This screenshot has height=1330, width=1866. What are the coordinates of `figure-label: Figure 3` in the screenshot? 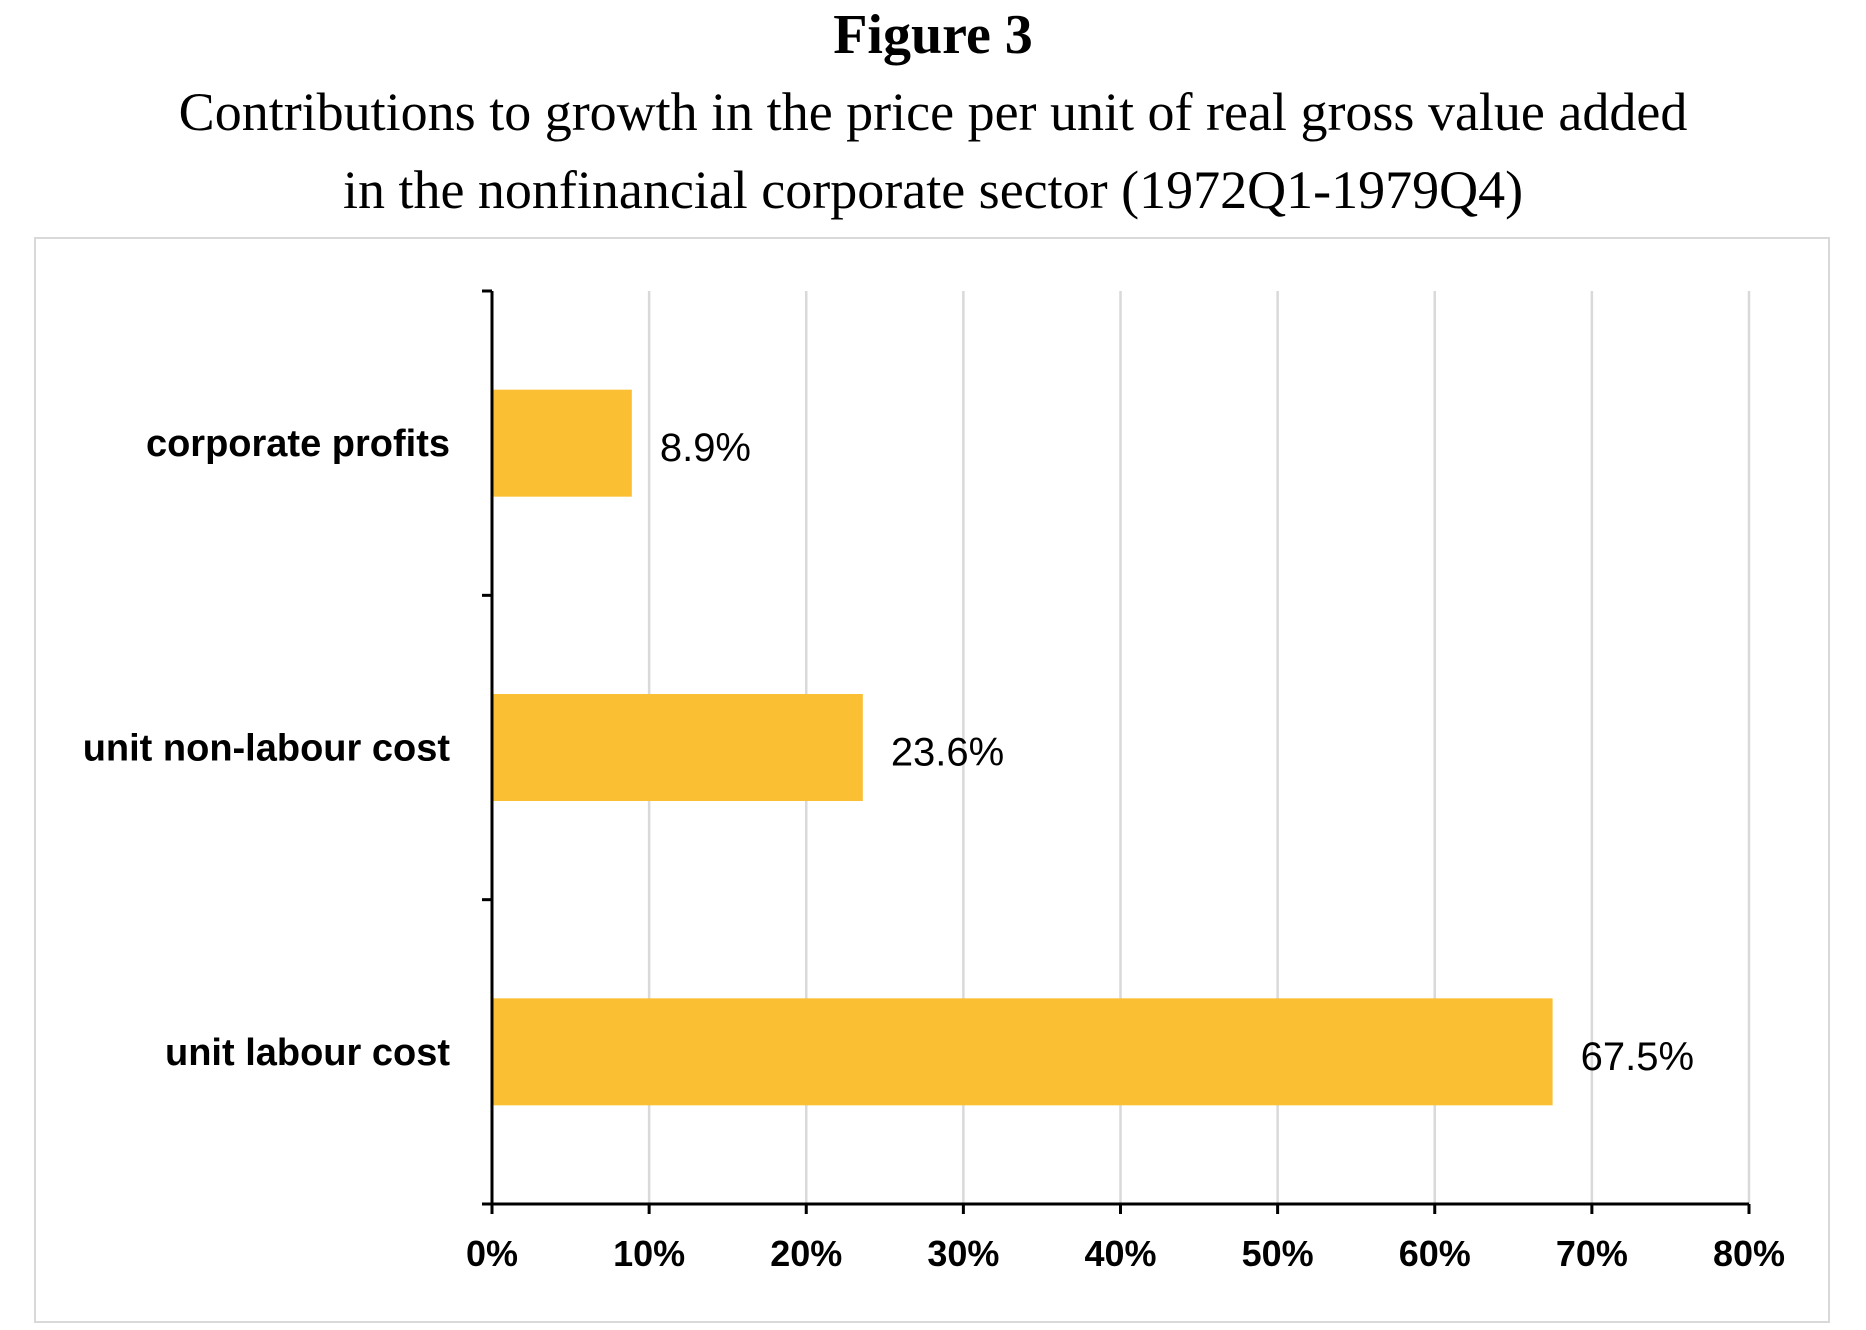 It's located at (933, 35).